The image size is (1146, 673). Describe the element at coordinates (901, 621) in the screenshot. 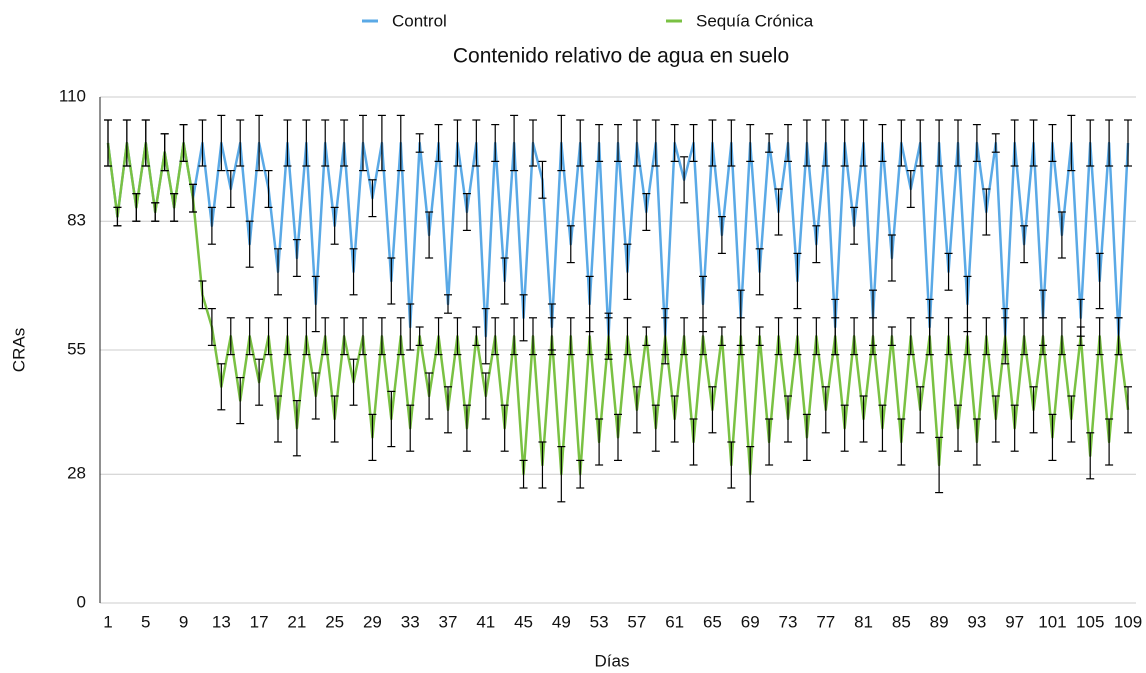

I see `x-tick-label: 85` at that location.